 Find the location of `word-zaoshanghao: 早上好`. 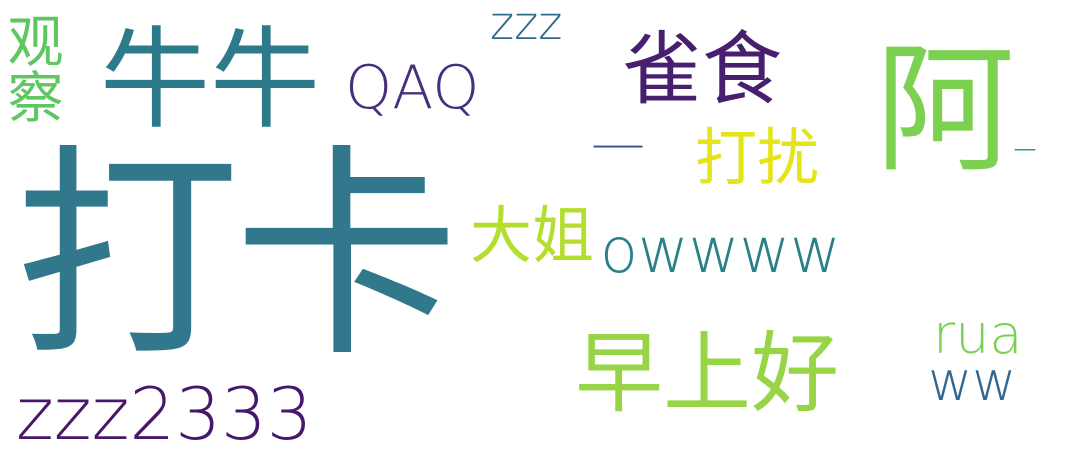

word-zaoshanghao: 早上好 is located at coordinates (707, 373).